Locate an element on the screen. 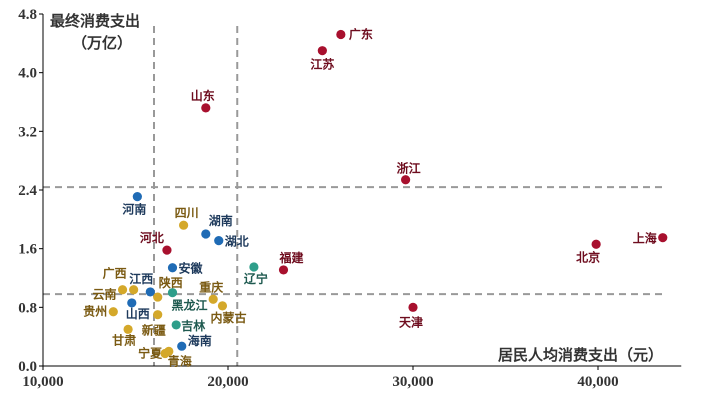  y-axis-unit: （万亿） is located at coordinates (102, 43).